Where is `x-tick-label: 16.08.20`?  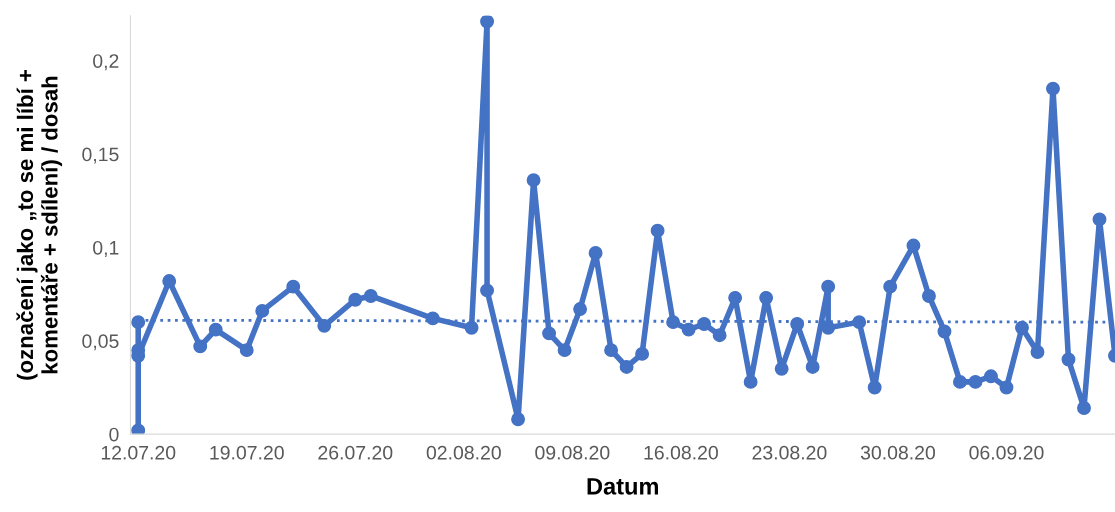 x-tick-label: 16.08.20 is located at coordinates (681, 452).